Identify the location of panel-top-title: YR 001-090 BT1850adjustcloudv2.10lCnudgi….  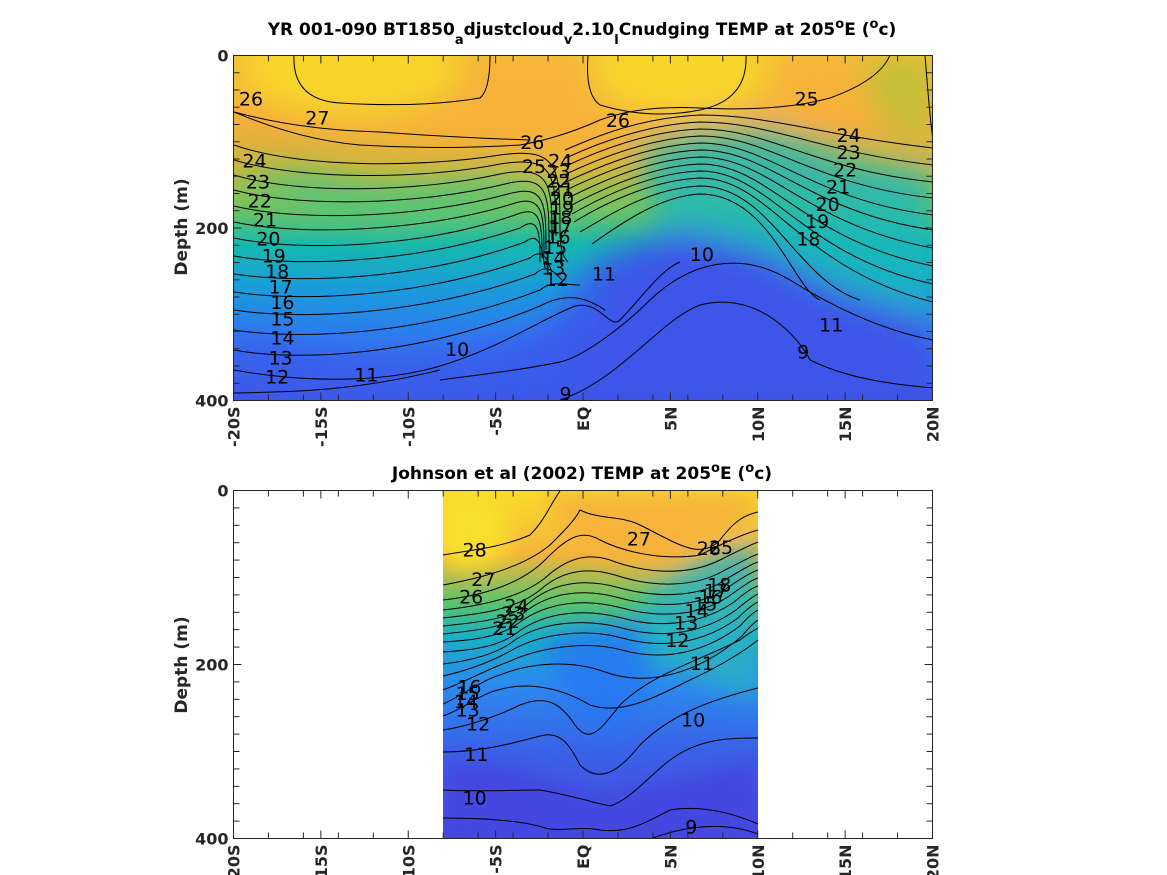
(582, 32).